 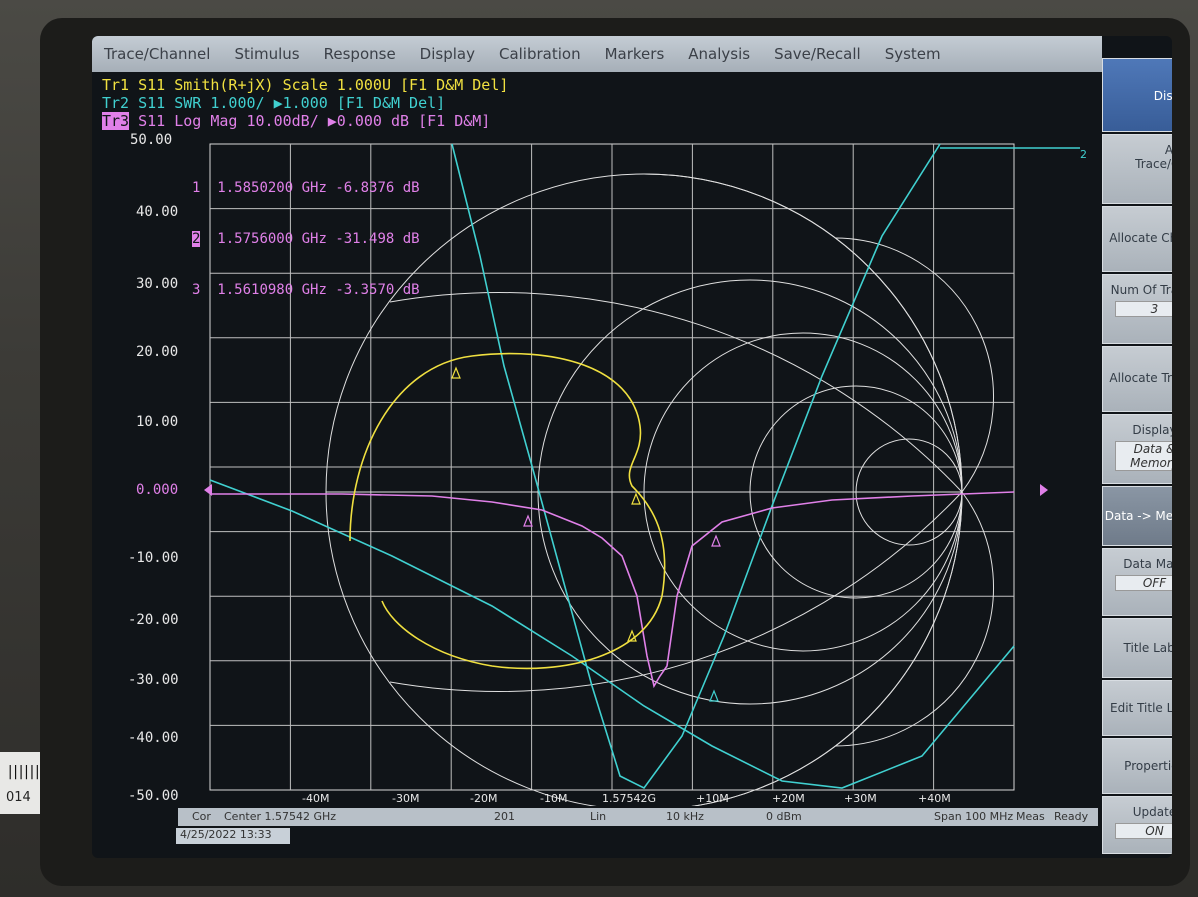 What do you see at coordinates (788, 798) in the screenshot?
I see `x-tick: +20M` at bounding box center [788, 798].